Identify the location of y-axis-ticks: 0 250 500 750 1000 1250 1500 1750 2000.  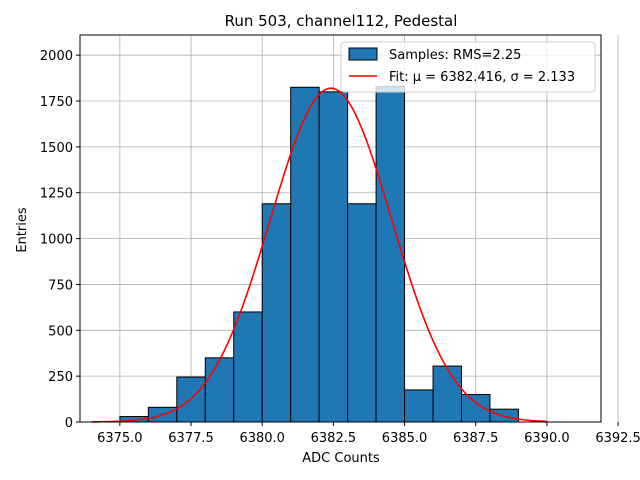
(60, 240).